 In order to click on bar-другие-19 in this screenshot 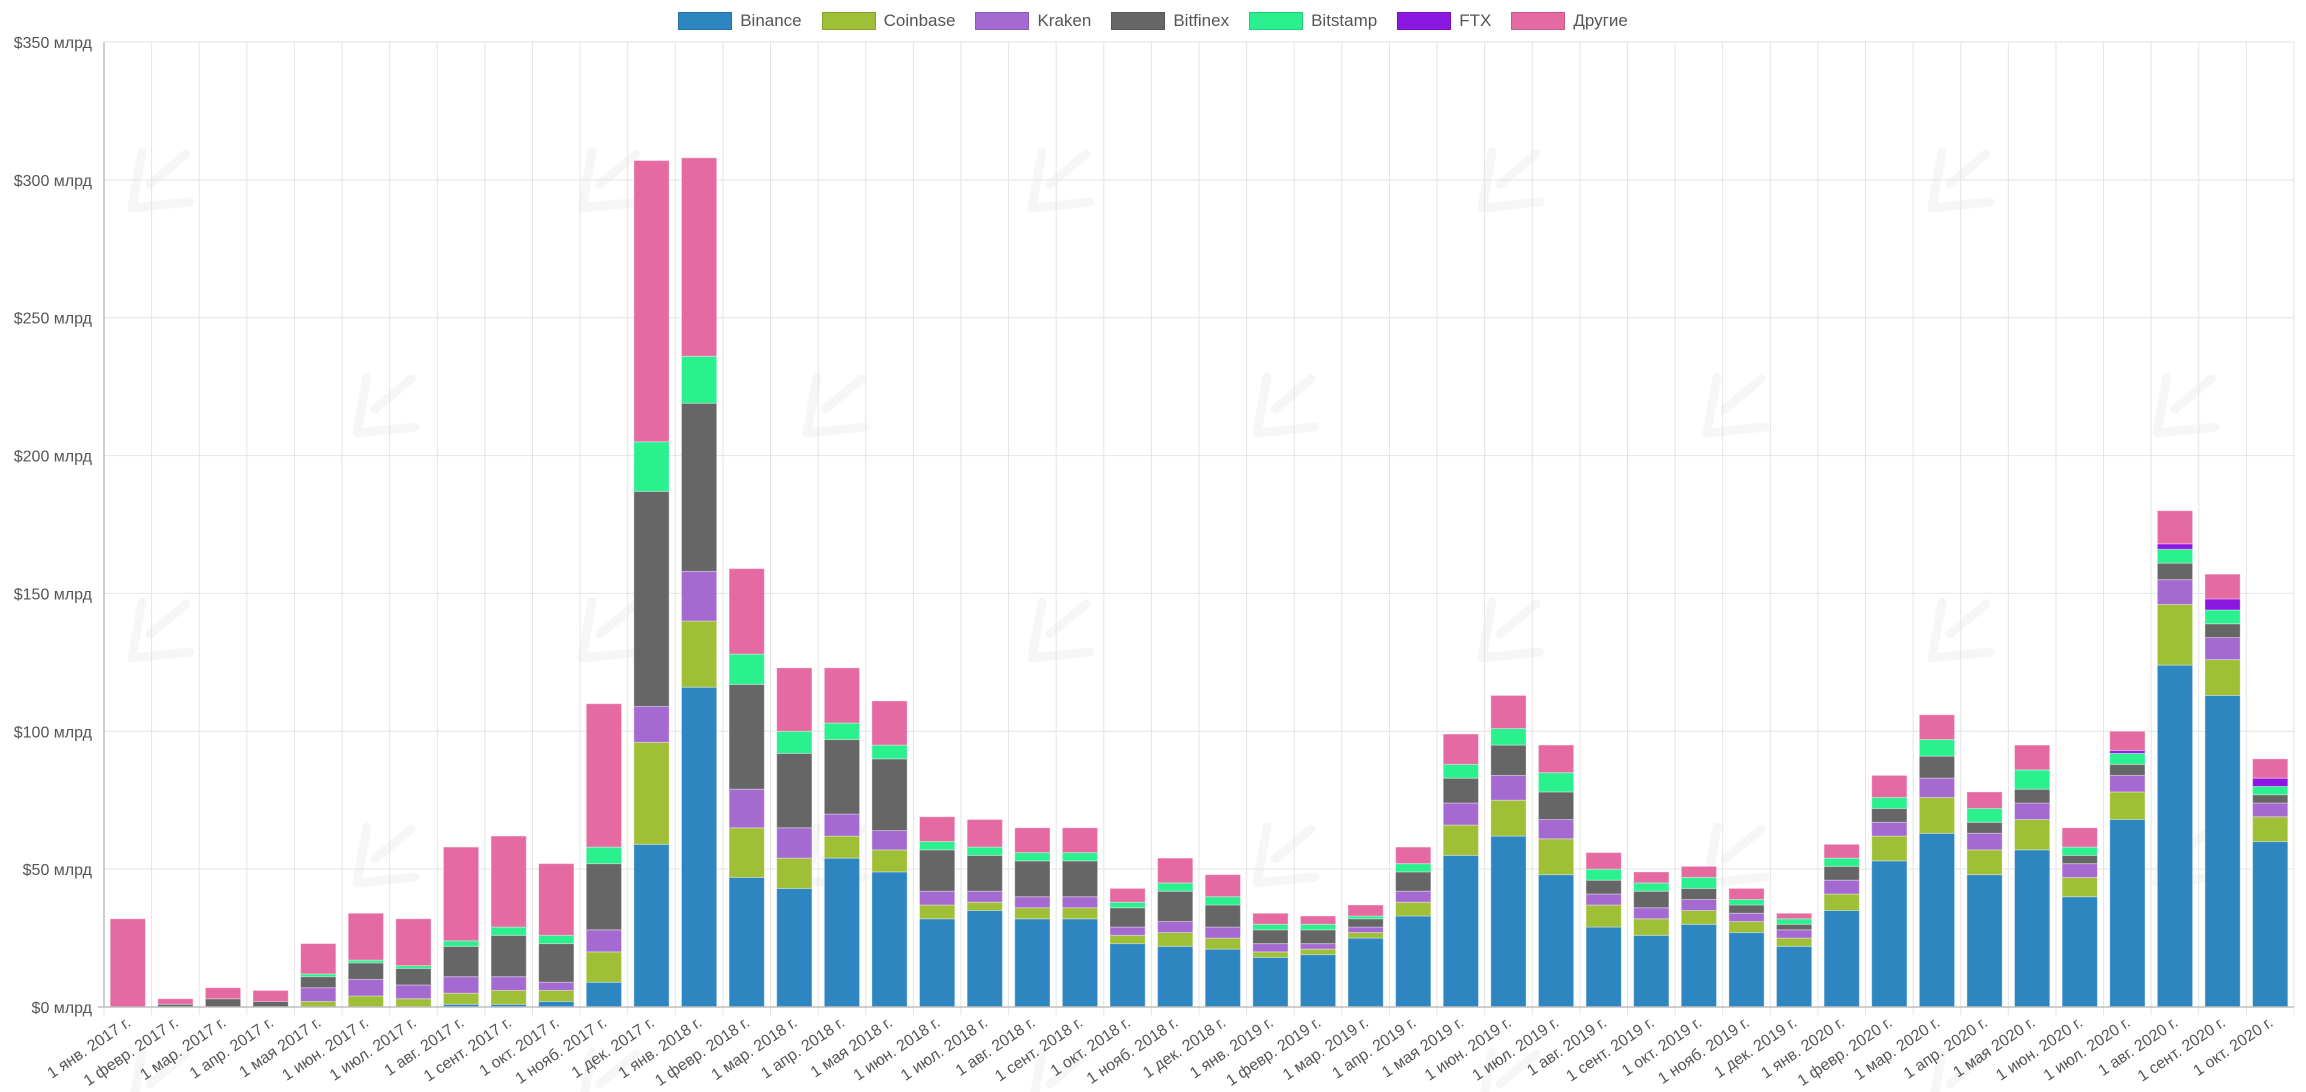, I will do `click(1032, 840)`.